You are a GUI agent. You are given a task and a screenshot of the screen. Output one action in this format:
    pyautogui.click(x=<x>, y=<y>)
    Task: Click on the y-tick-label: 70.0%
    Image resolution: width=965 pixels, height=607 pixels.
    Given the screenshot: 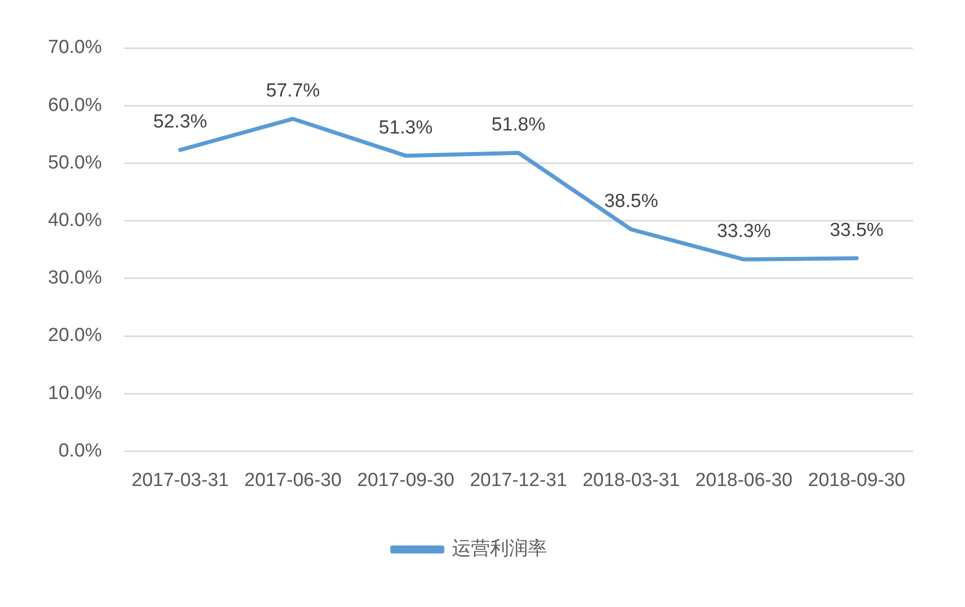 What is the action you would take?
    pyautogui.click(x=75, y=47)
    